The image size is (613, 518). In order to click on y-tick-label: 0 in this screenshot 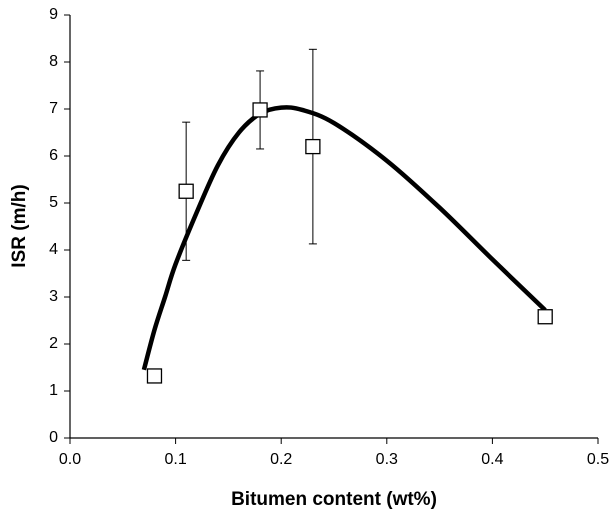, I will do `click(53, 437)`.